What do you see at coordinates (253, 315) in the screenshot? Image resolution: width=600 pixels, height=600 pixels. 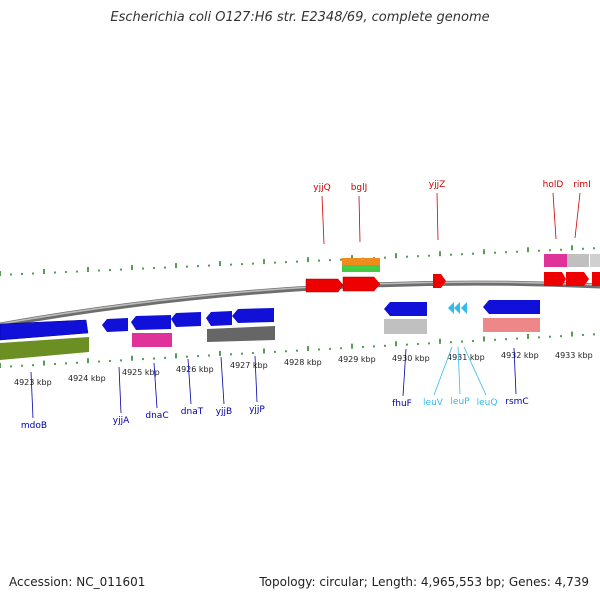 I see `gene-yjjP` at bounding box center [253, 315].